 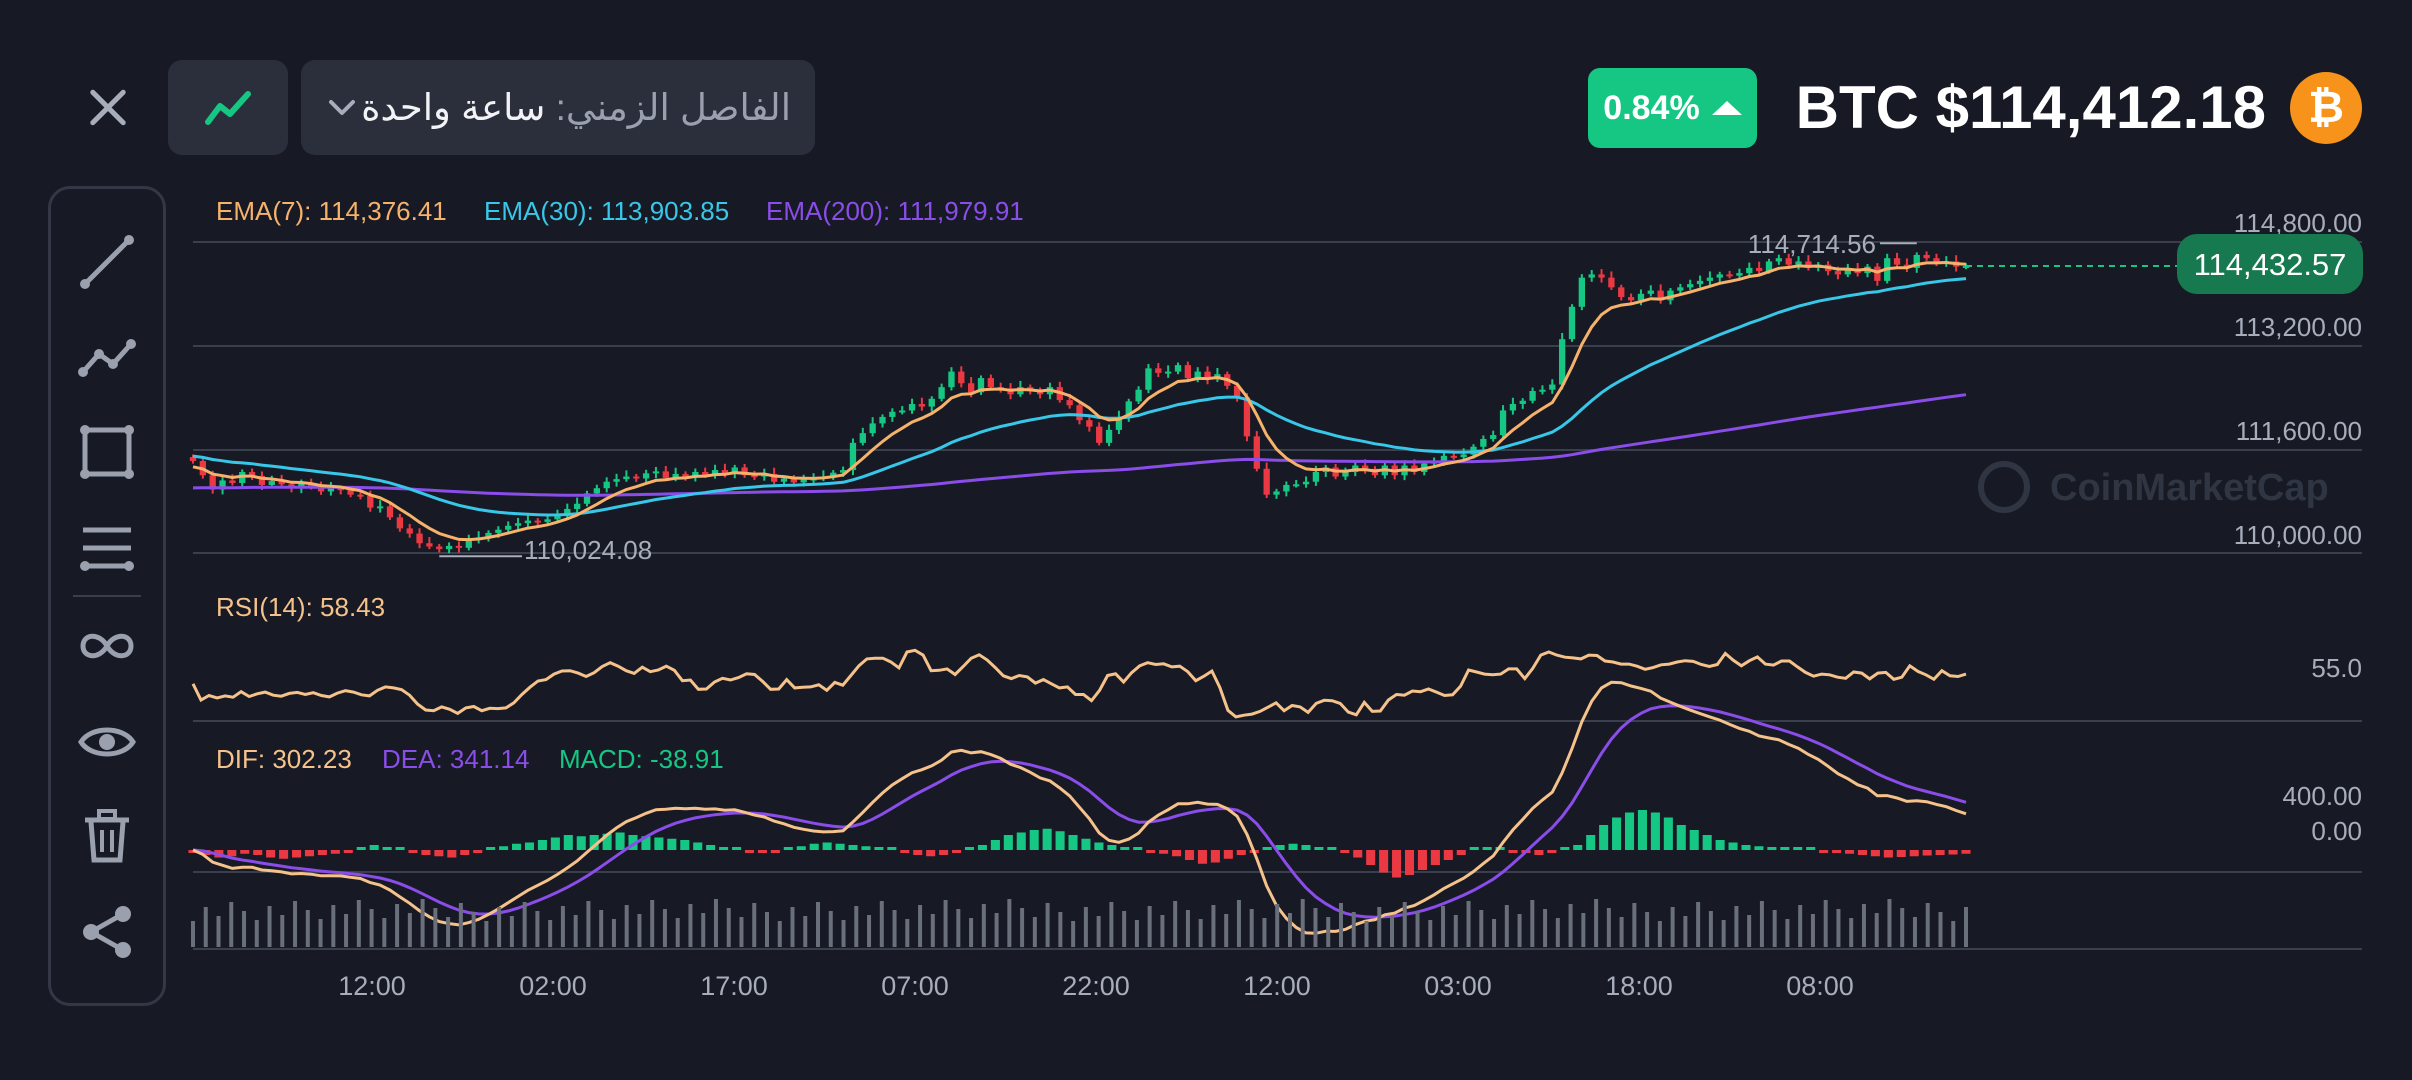 I want to click on interval-text: الفاصل الزمني: ساعة واحدة, so click(x=576, y=107).